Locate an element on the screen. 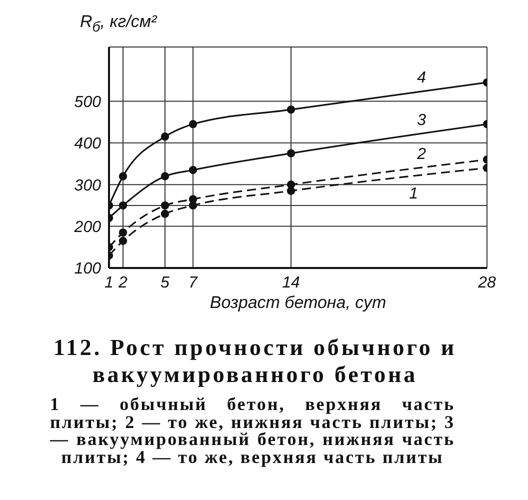  series-label: 1 is located at coordinates (413, 193).